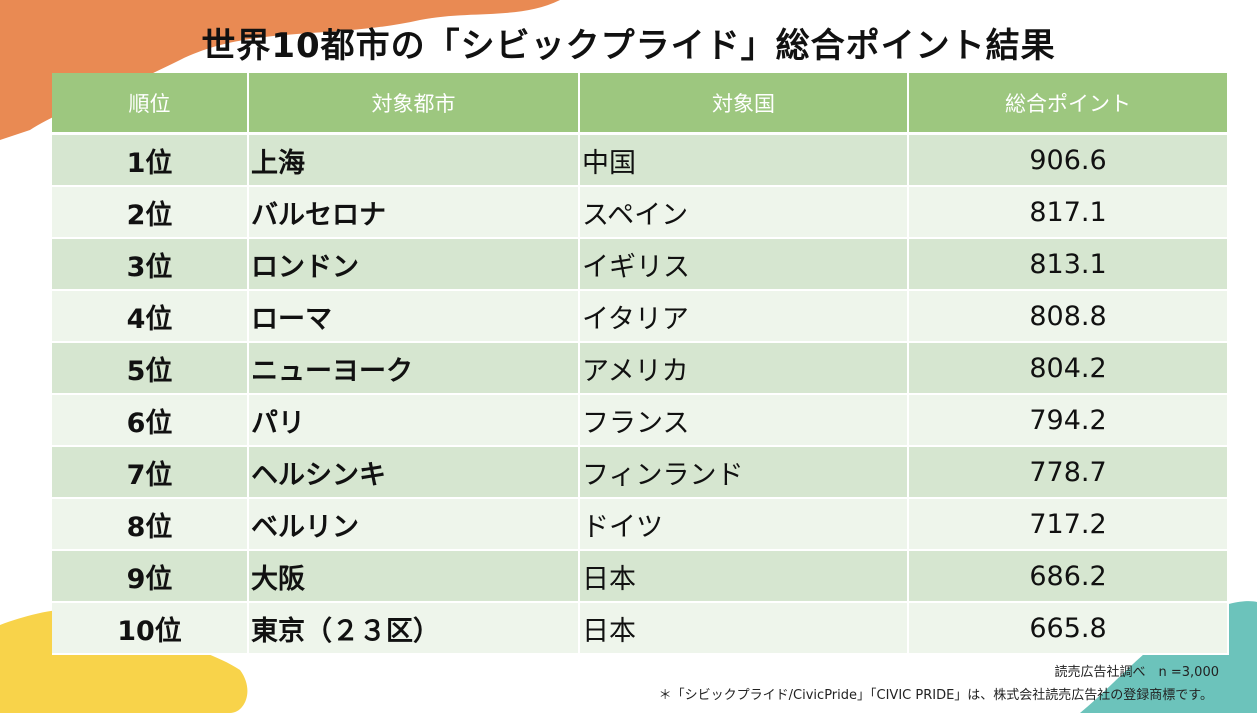 The image size is (1257, 713). What do you see at coordinates (280, 70) in the screenshot?
I see `orange-blob` at bounding box center [280, 70].